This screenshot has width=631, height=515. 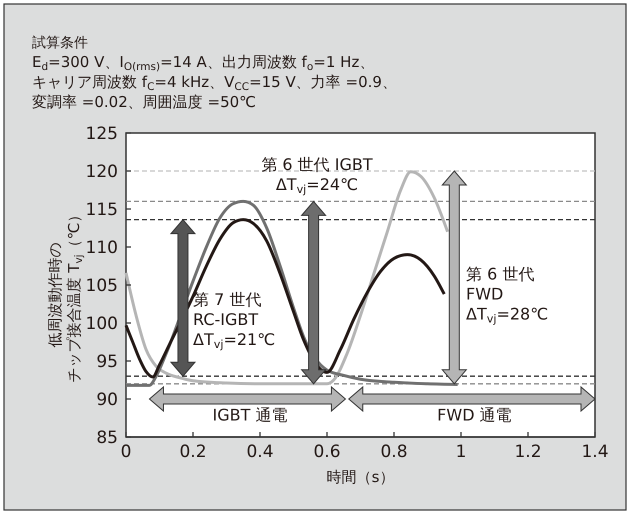 What do you see at coordinates (102, 172) in the screenshot?
I see `y-tick-label: 120` at bounding box center [102, 172].